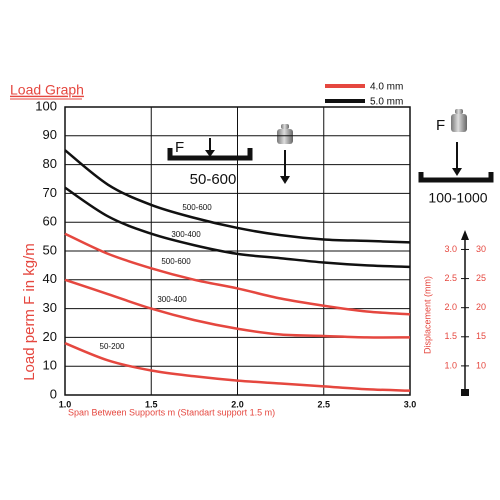 Image resolution: width=500 pixels, height=500 pixels. Describe the element at coordinates (450, 307) in the screenshot. I see `tick-label: 2.0` at that location.